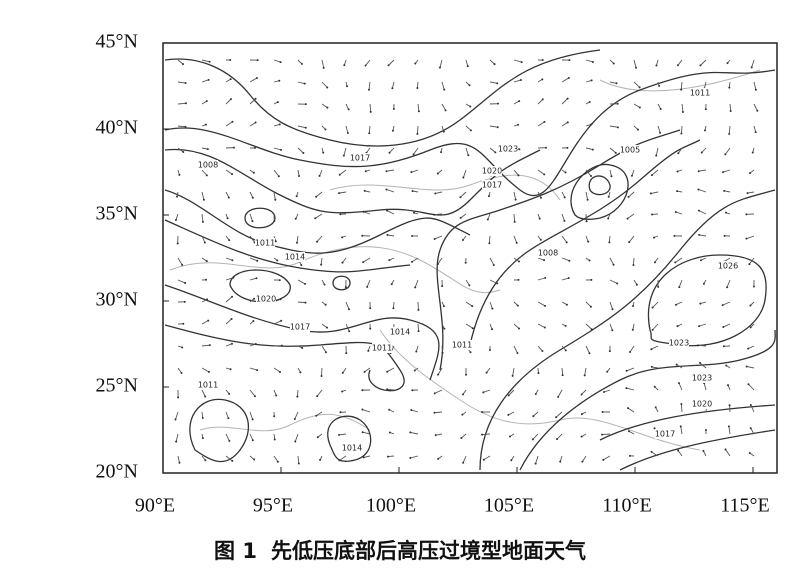  What do you see at coordinates (360, 158) in the screenshot?
I see `isobar-label: 1017` at bounding box center [360, 158].